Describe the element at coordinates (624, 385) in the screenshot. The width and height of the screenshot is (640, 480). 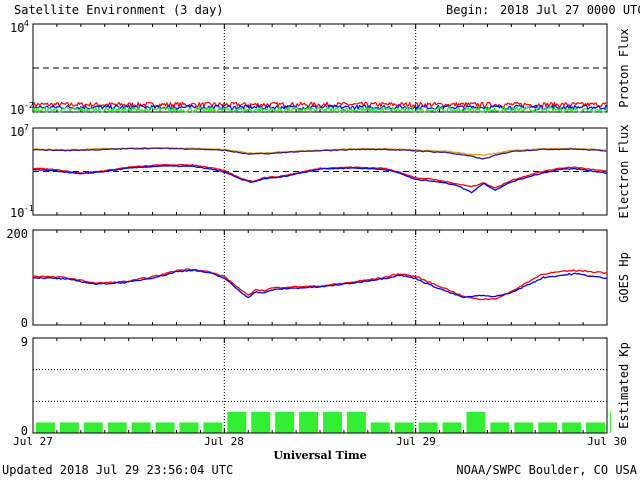
I see `y-axis-label: Estimated Kp` at that location.